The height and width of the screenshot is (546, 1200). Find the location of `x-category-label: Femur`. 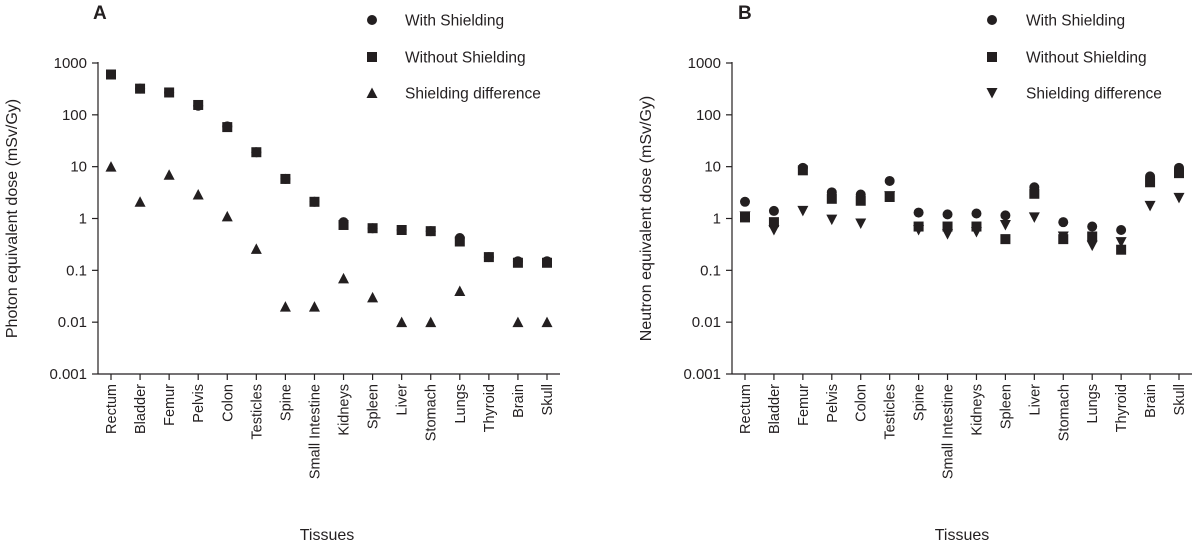

x-category-label: Femur is located at coordinates (170, 405).